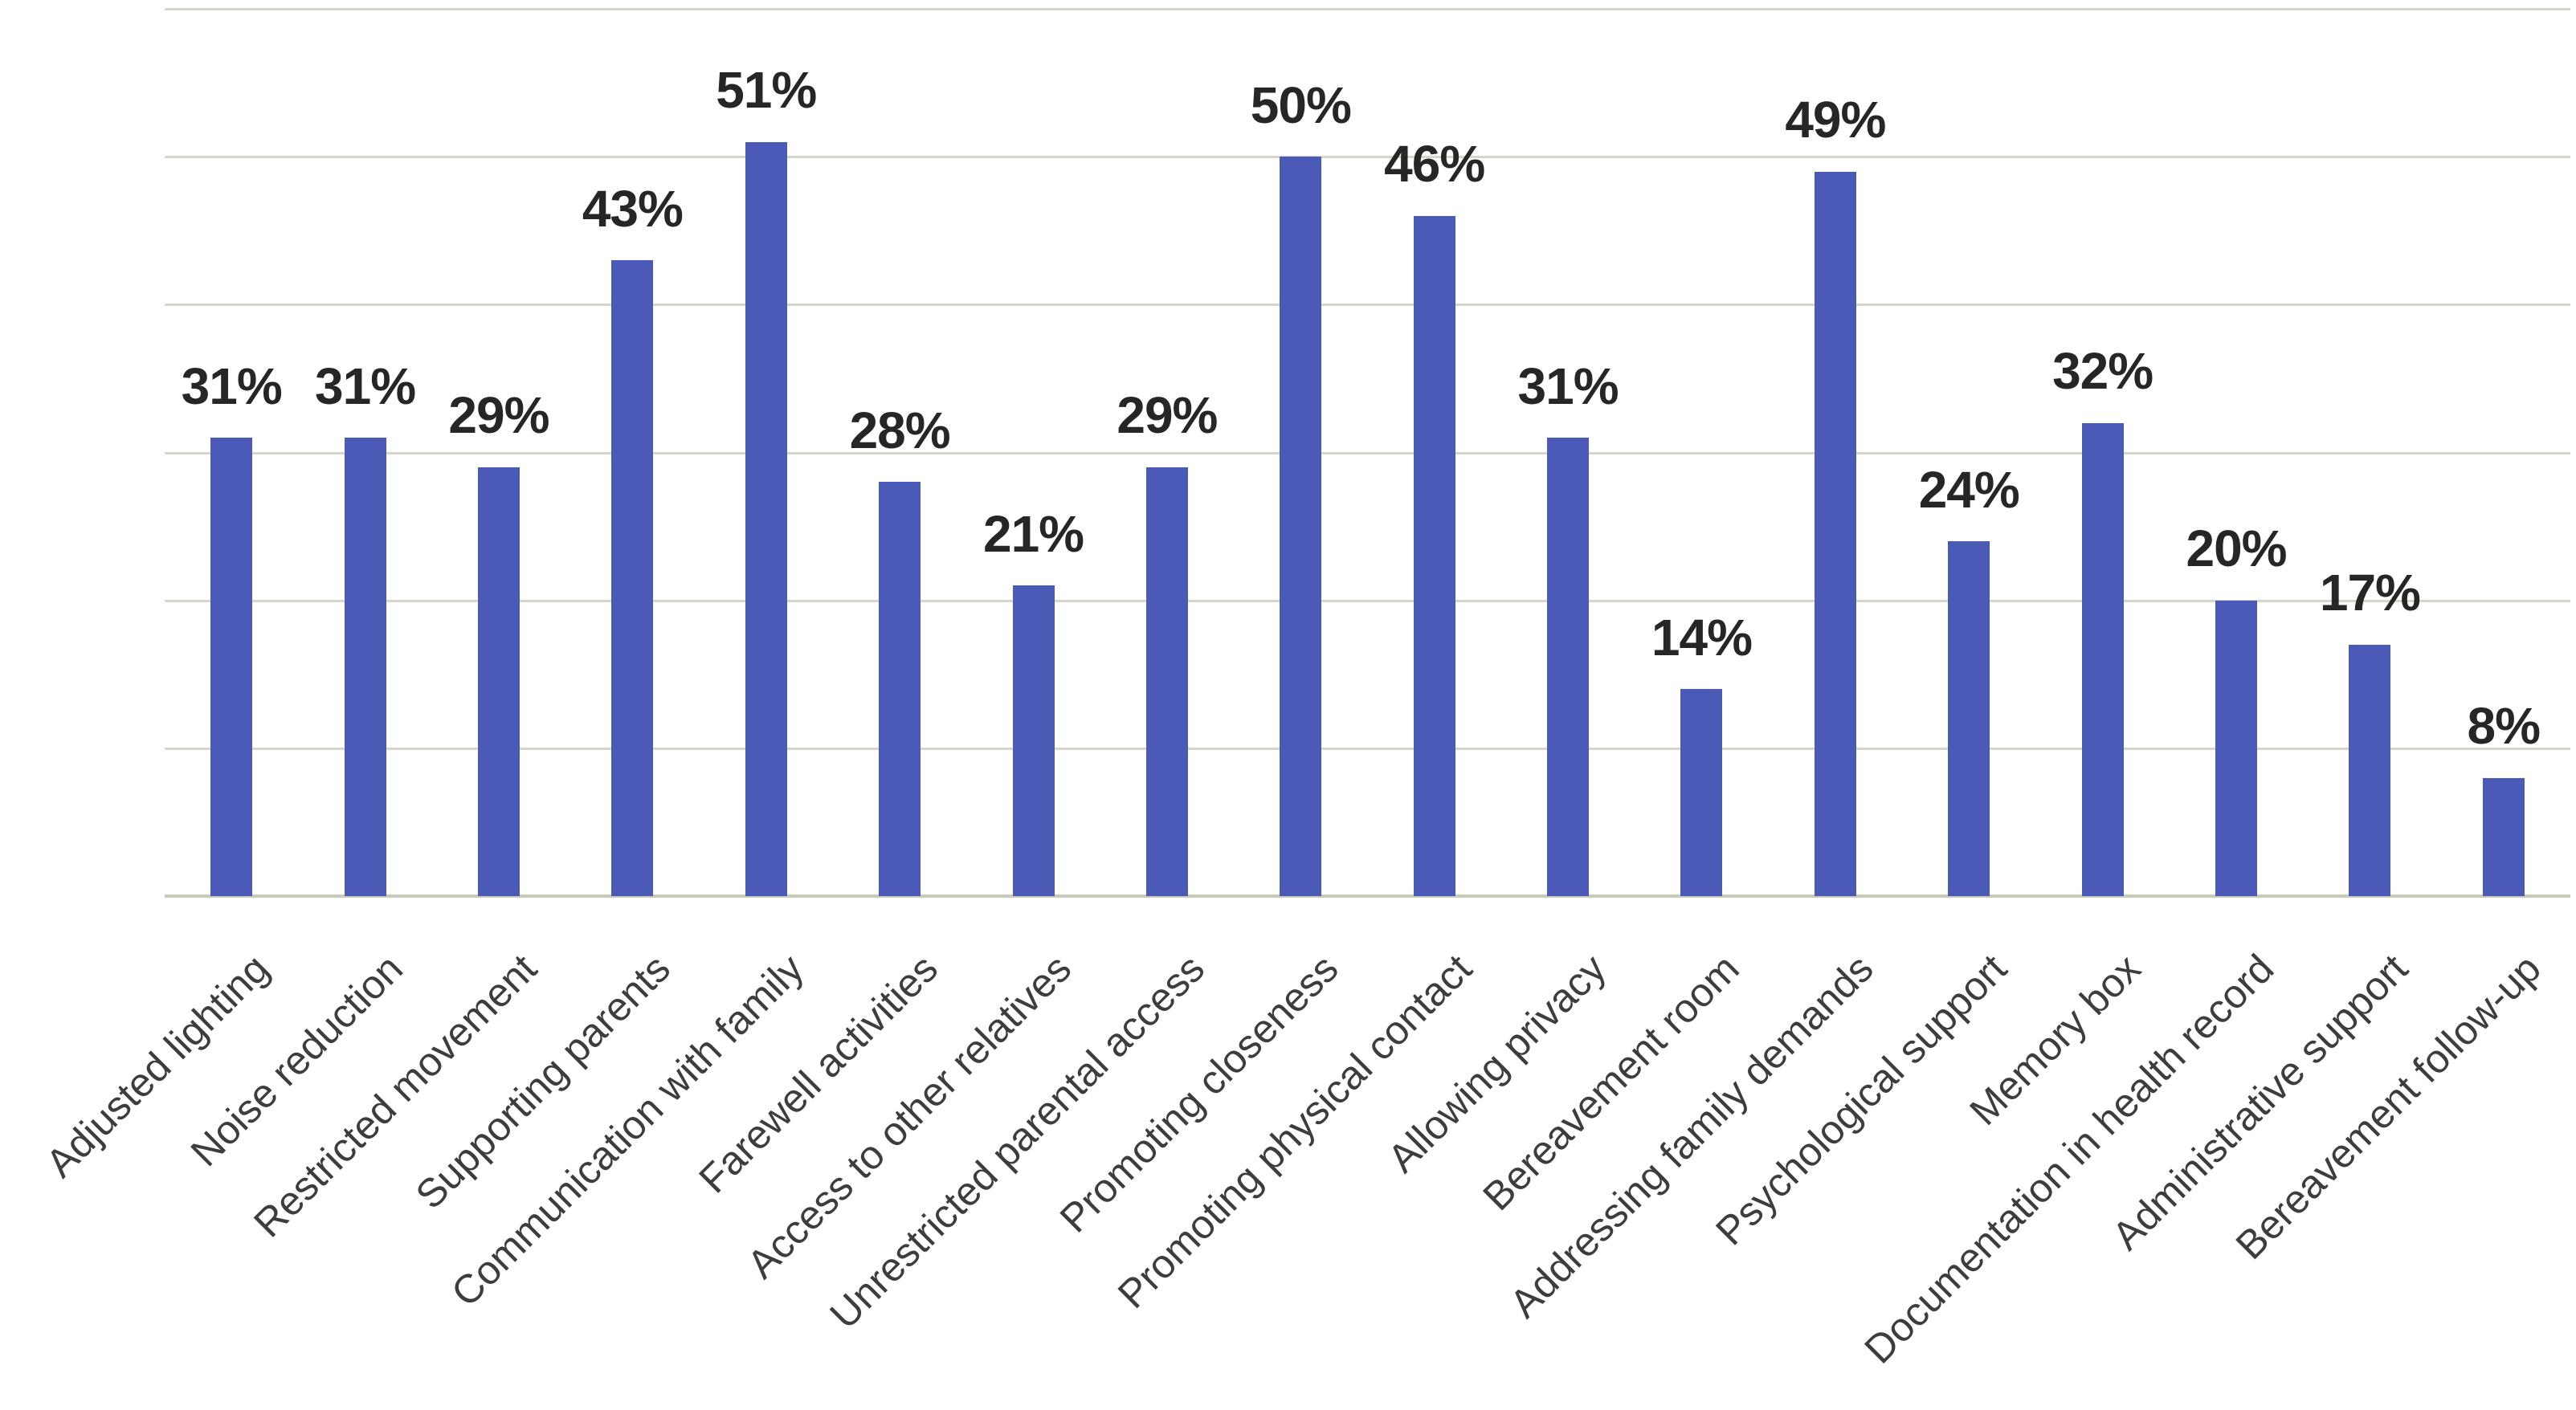 The image size is (2576, 1410). Describe the element at coordinates (818, 1073) in the screenshot. I see `x-axis-label: Farewell activities` at that location.